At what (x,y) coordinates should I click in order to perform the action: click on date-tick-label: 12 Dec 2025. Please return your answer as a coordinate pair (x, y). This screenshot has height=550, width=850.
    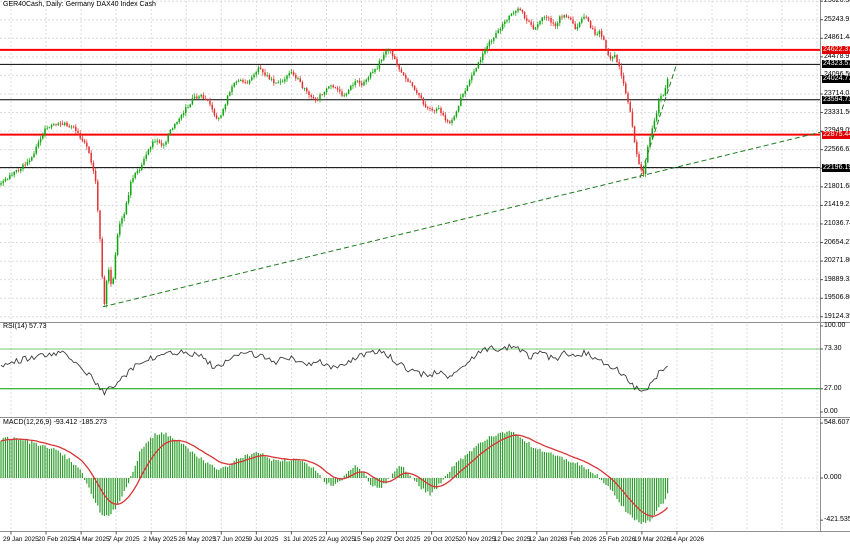
    Looking at the image, I should click on (512, 539).